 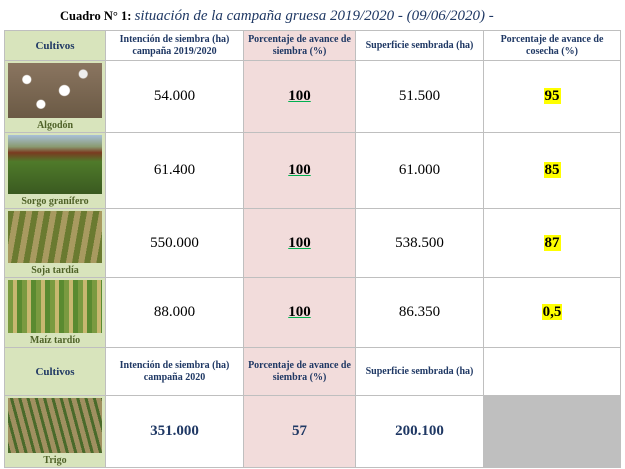 I want to click on cell: 85, so click(x=552, y=170).